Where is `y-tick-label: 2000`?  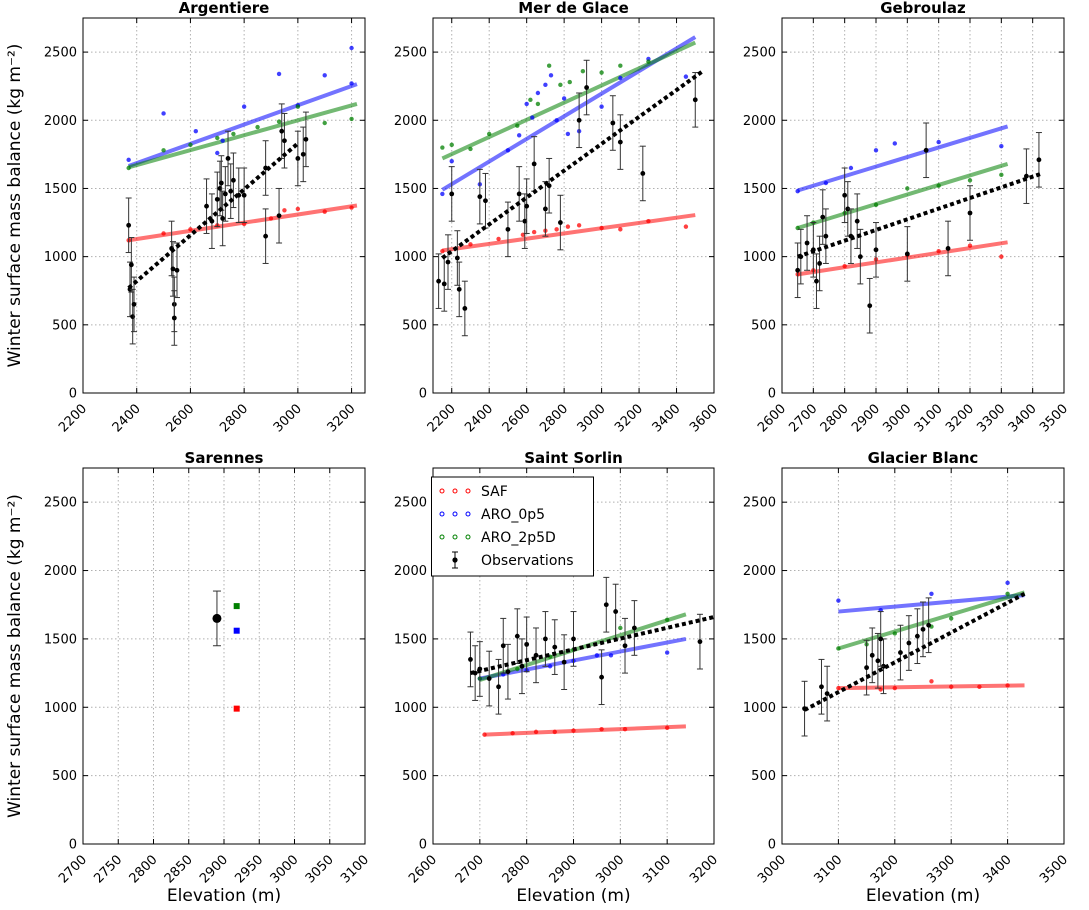
y-tick-label: 2000 is located at coordinates (60, 121).